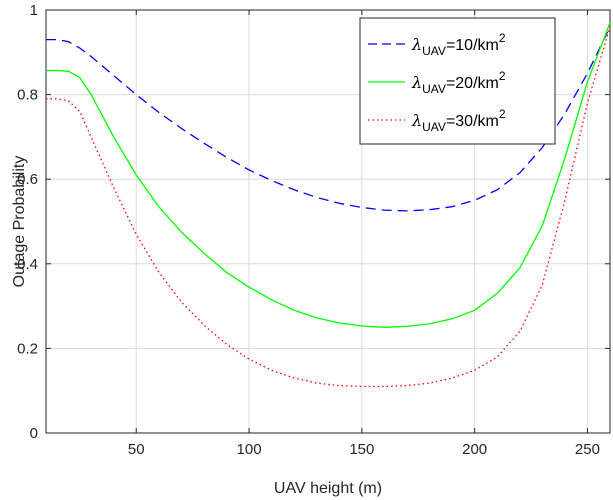  What do you see at coordinates (27, 179) in the screenshot?
I see `y-tick-label: 0.6` at bounding box center [27, 179].